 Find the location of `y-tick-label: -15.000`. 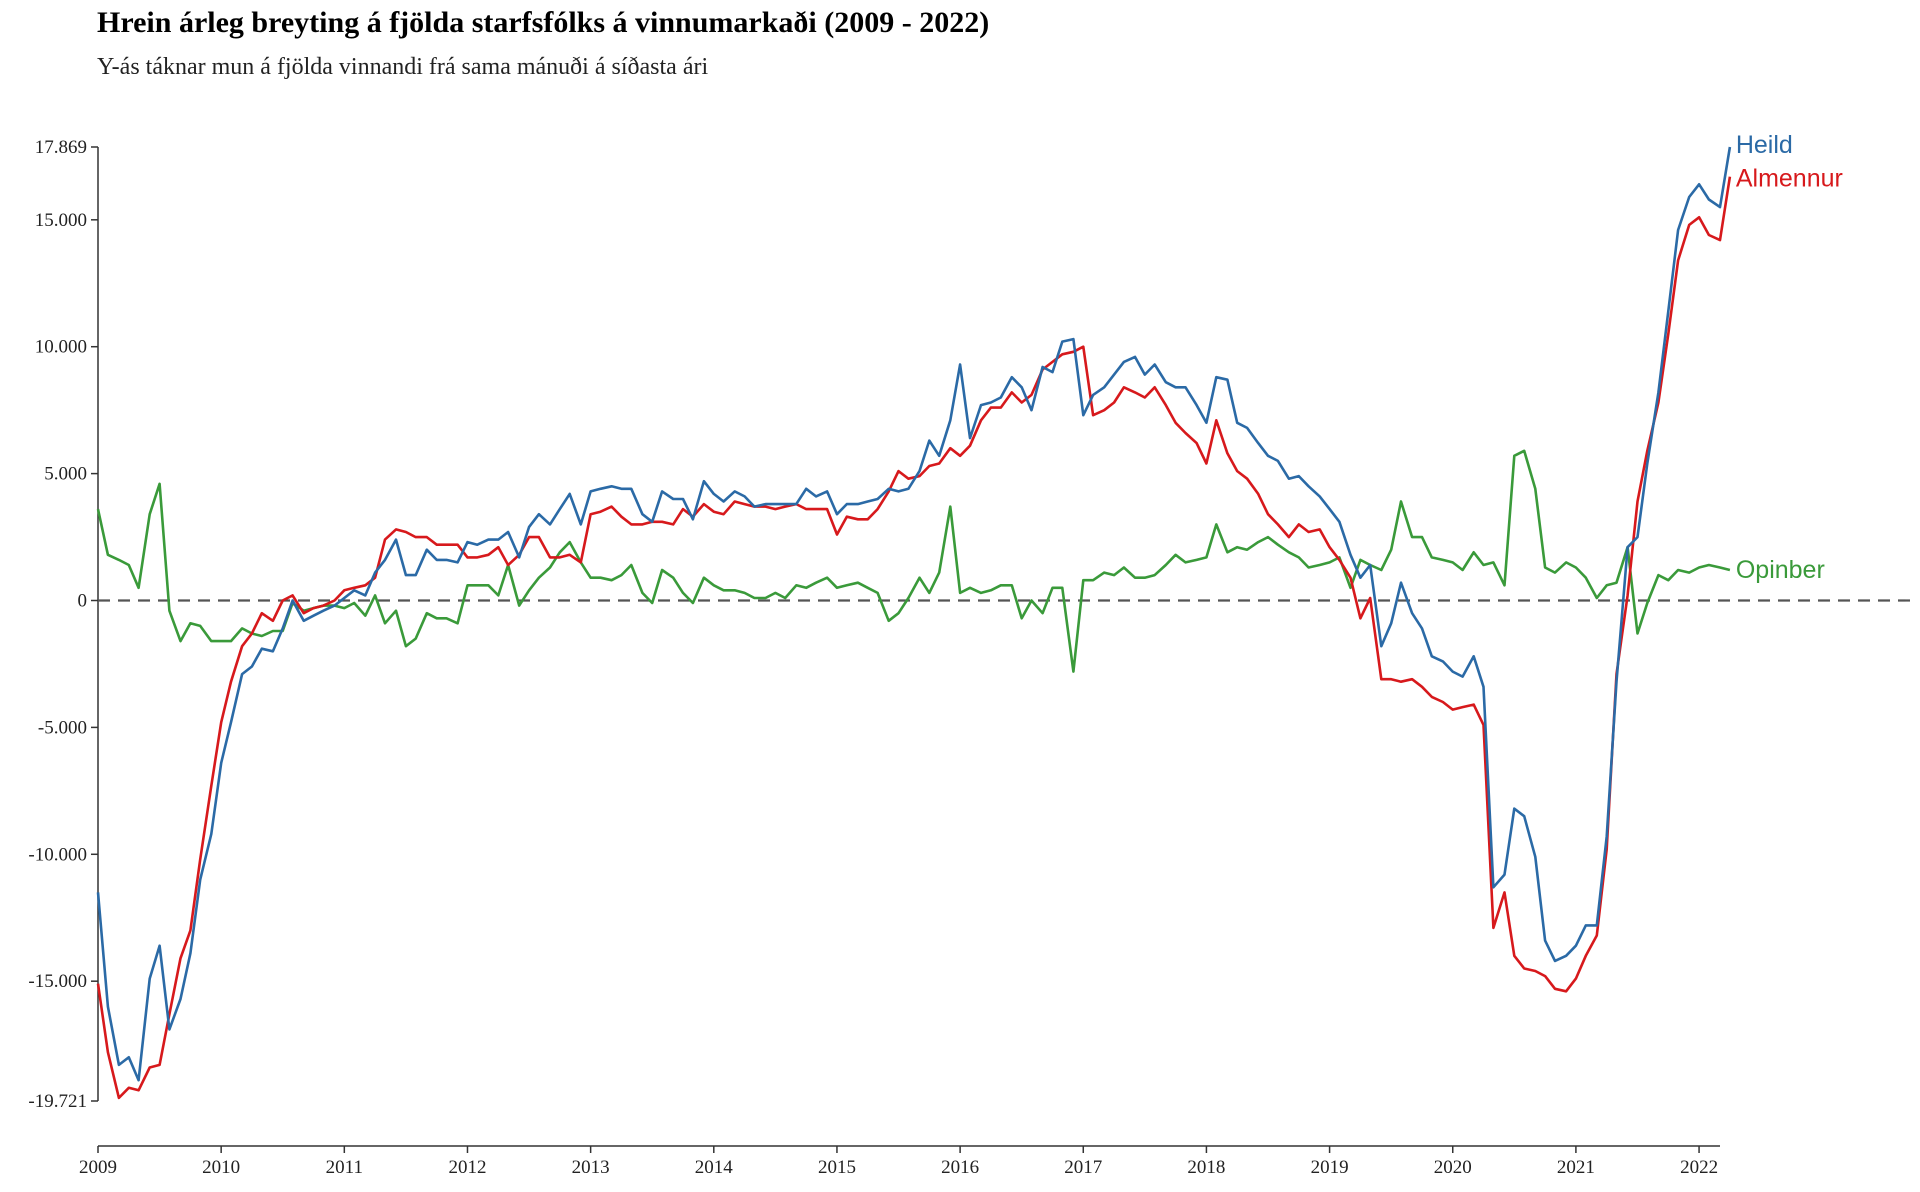

y-tick-label: -15.000 is located at coordinates (57, 981).